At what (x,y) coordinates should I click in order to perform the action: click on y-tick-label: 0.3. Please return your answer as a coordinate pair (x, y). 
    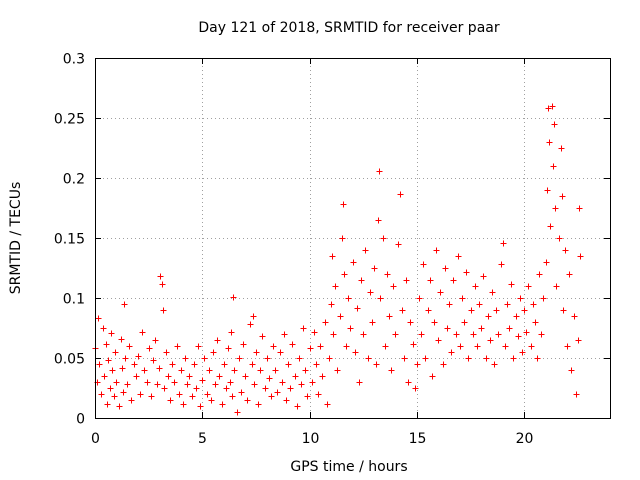
    Looking at the image, I should click on (74, 60).